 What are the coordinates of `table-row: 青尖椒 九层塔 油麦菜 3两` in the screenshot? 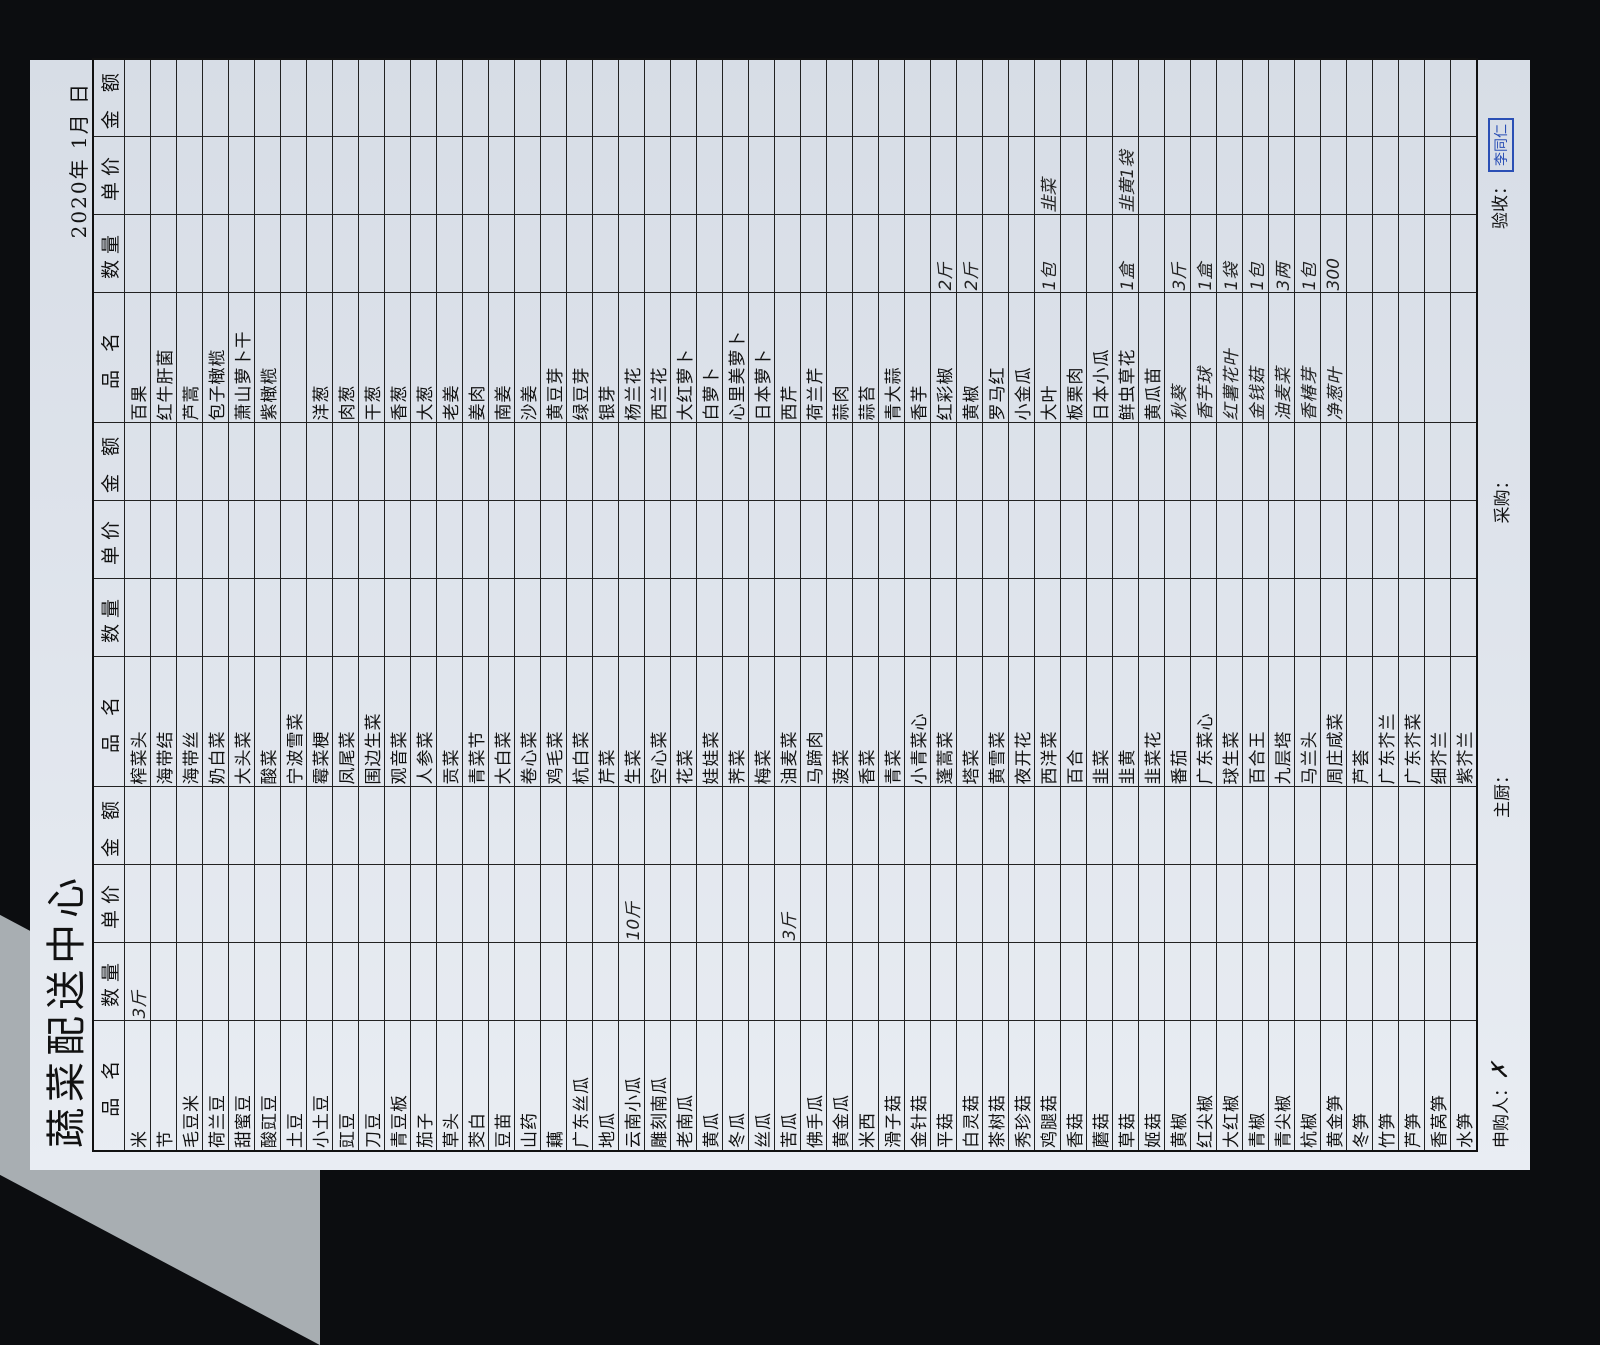 It's located at (1281, 605).